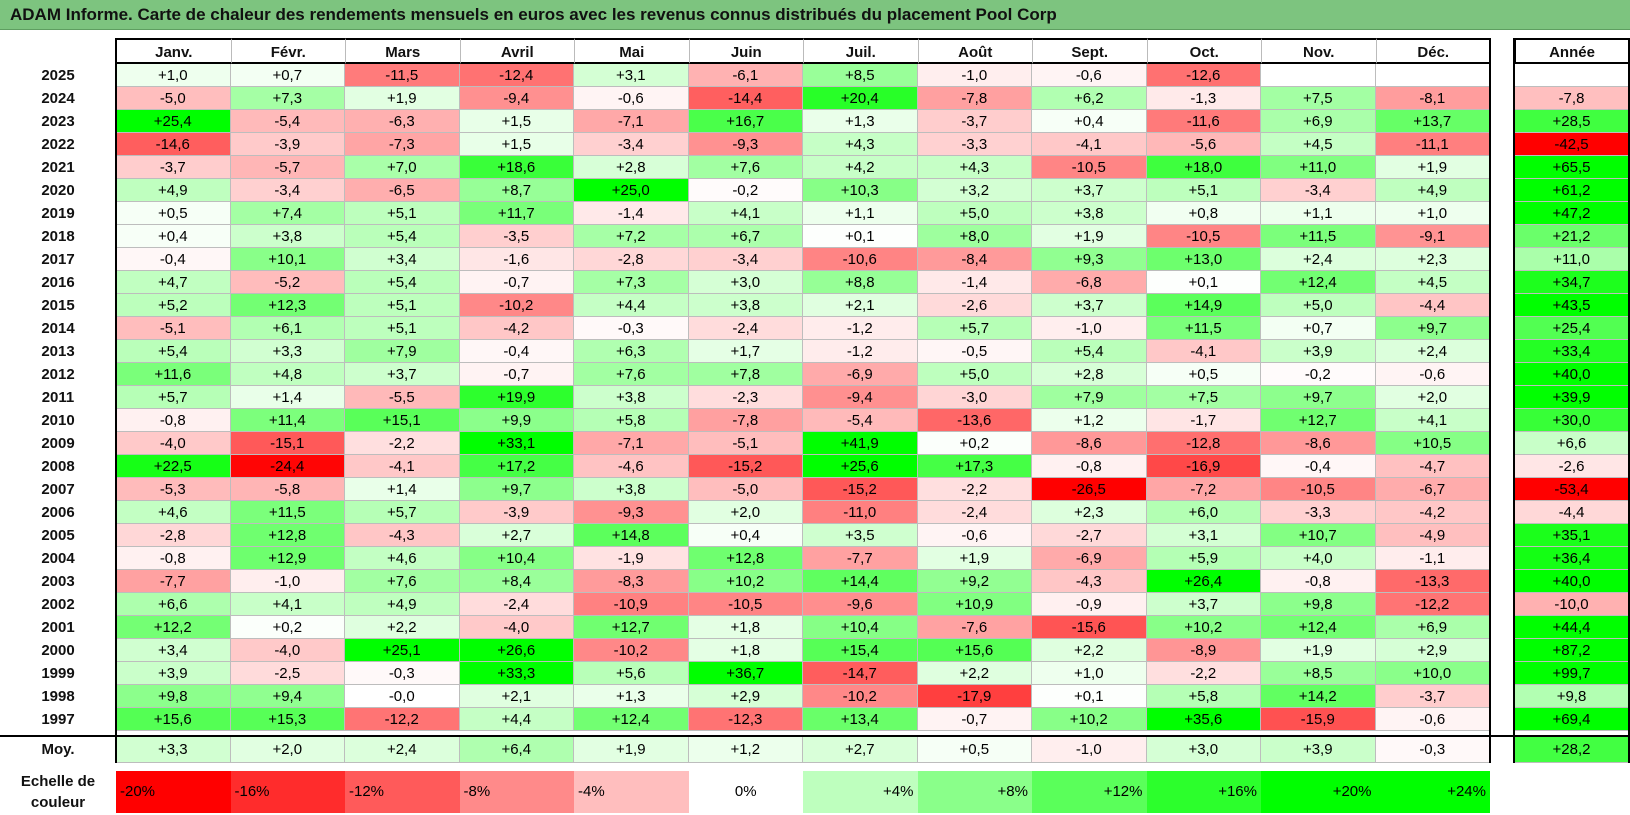 This screenshot has width=1630, height=815. I want to click on heatmap-cell: -7,2, so click(1203, 489).